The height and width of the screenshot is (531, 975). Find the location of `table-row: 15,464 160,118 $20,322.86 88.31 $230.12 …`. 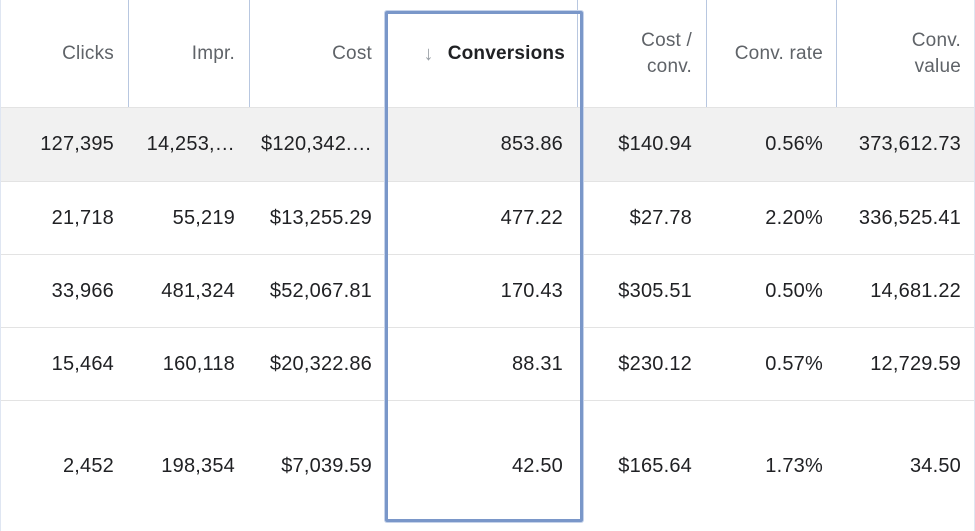

table-row: 15,464 160,118 $20,322.86 88.31 $230.12 … is located at coordinates (487, 363).